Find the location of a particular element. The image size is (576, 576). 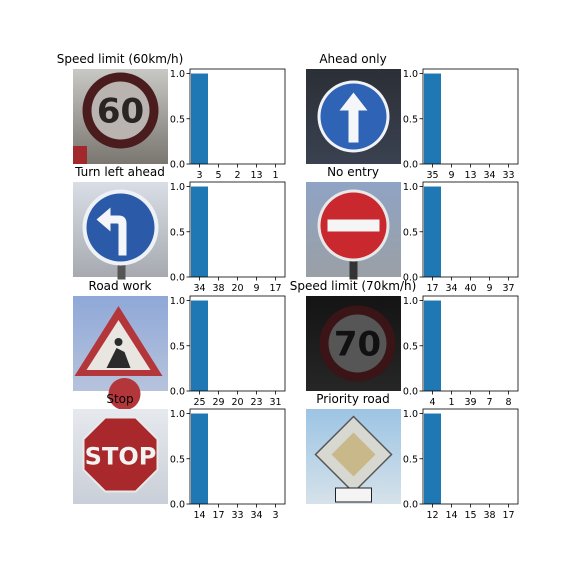

x-tick-label: 31 is located at coordinates (275, 402).